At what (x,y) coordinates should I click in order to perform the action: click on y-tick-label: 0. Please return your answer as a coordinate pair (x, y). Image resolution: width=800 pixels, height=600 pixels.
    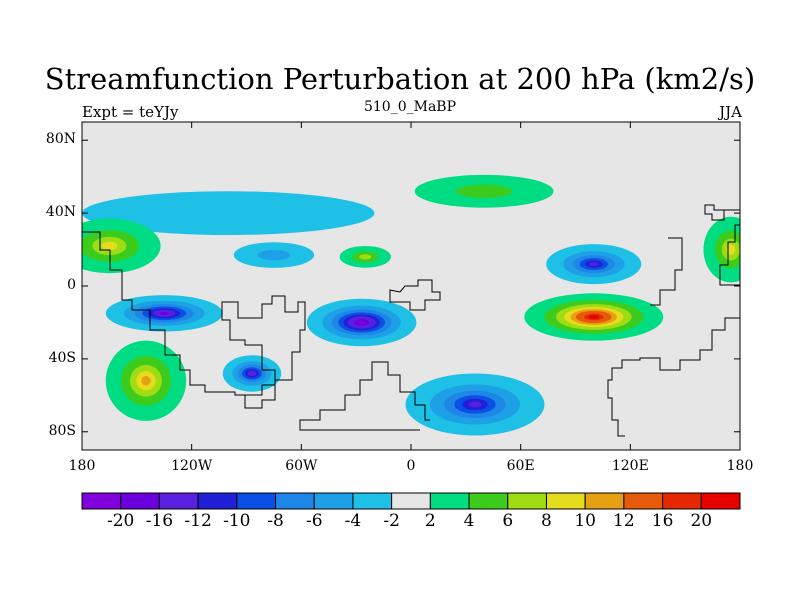
    Looking at the image, I should click on (71, 285).